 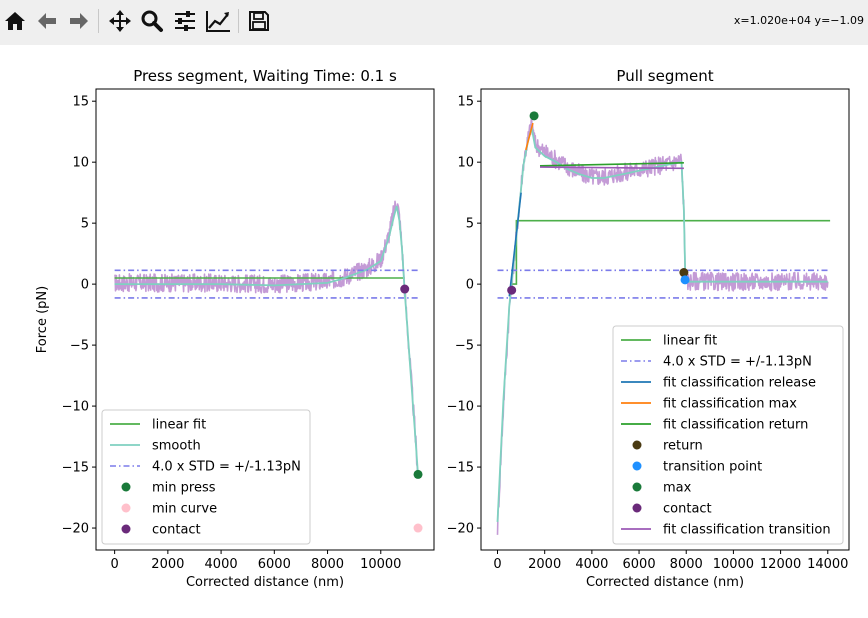 I want to click on legend-marker-transition-point, so click(x=637, y=466).